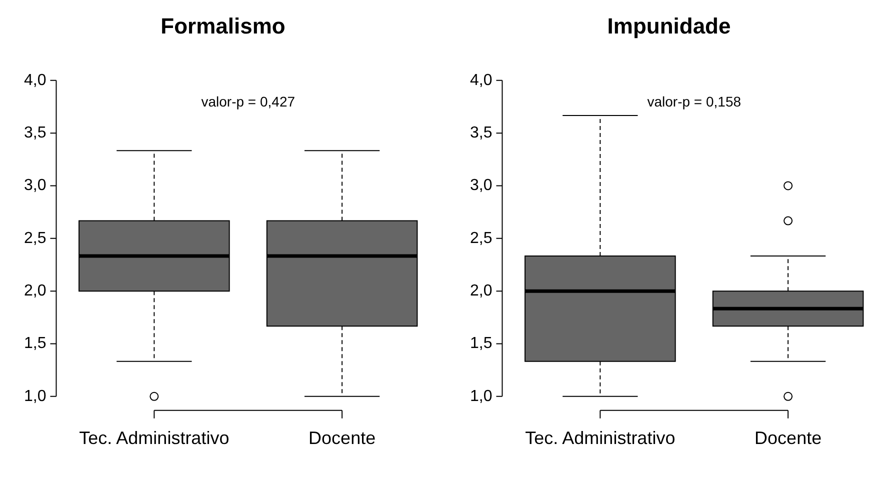  I want to click on chart-title: Impunidade, so click(669, 25).